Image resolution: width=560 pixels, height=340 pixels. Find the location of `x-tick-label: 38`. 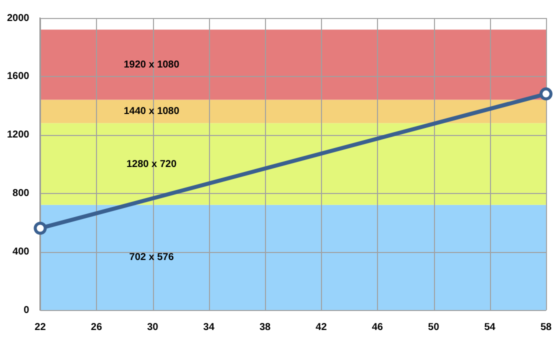

x-tick-label: 38 is located at coordinates (265, 327).